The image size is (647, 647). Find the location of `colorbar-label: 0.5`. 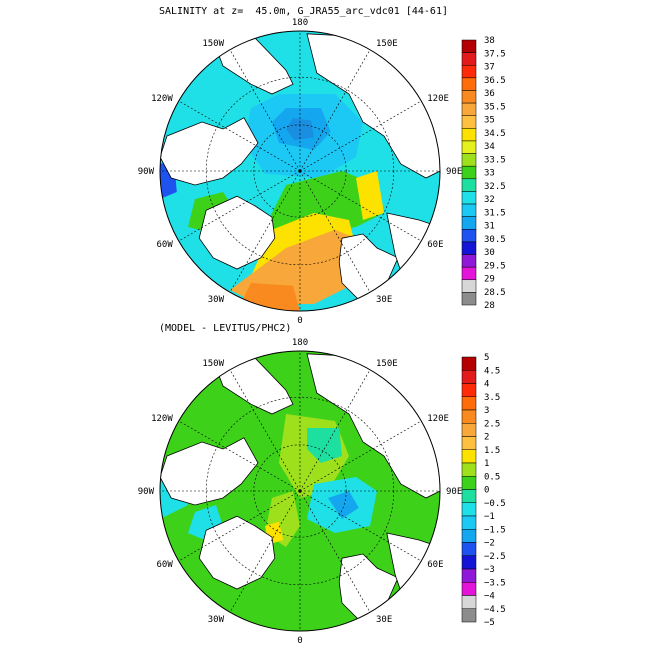

colorbar-label: 0.5 is located at coordinates (492, 477).